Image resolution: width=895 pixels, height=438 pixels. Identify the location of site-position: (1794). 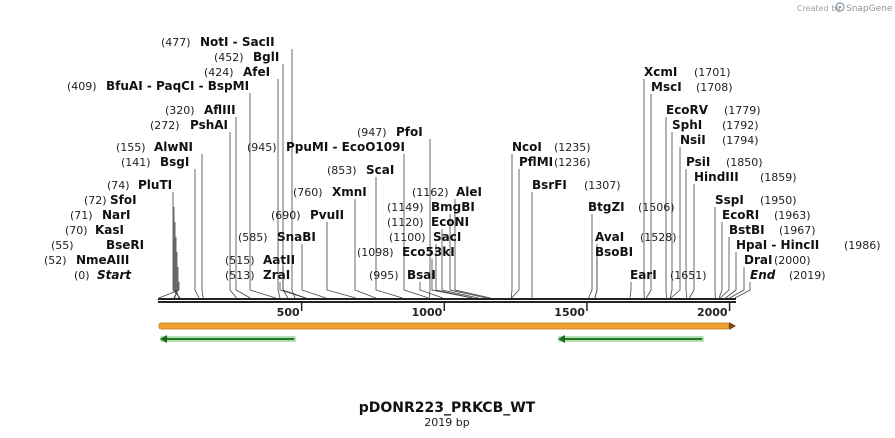
(740, 140).